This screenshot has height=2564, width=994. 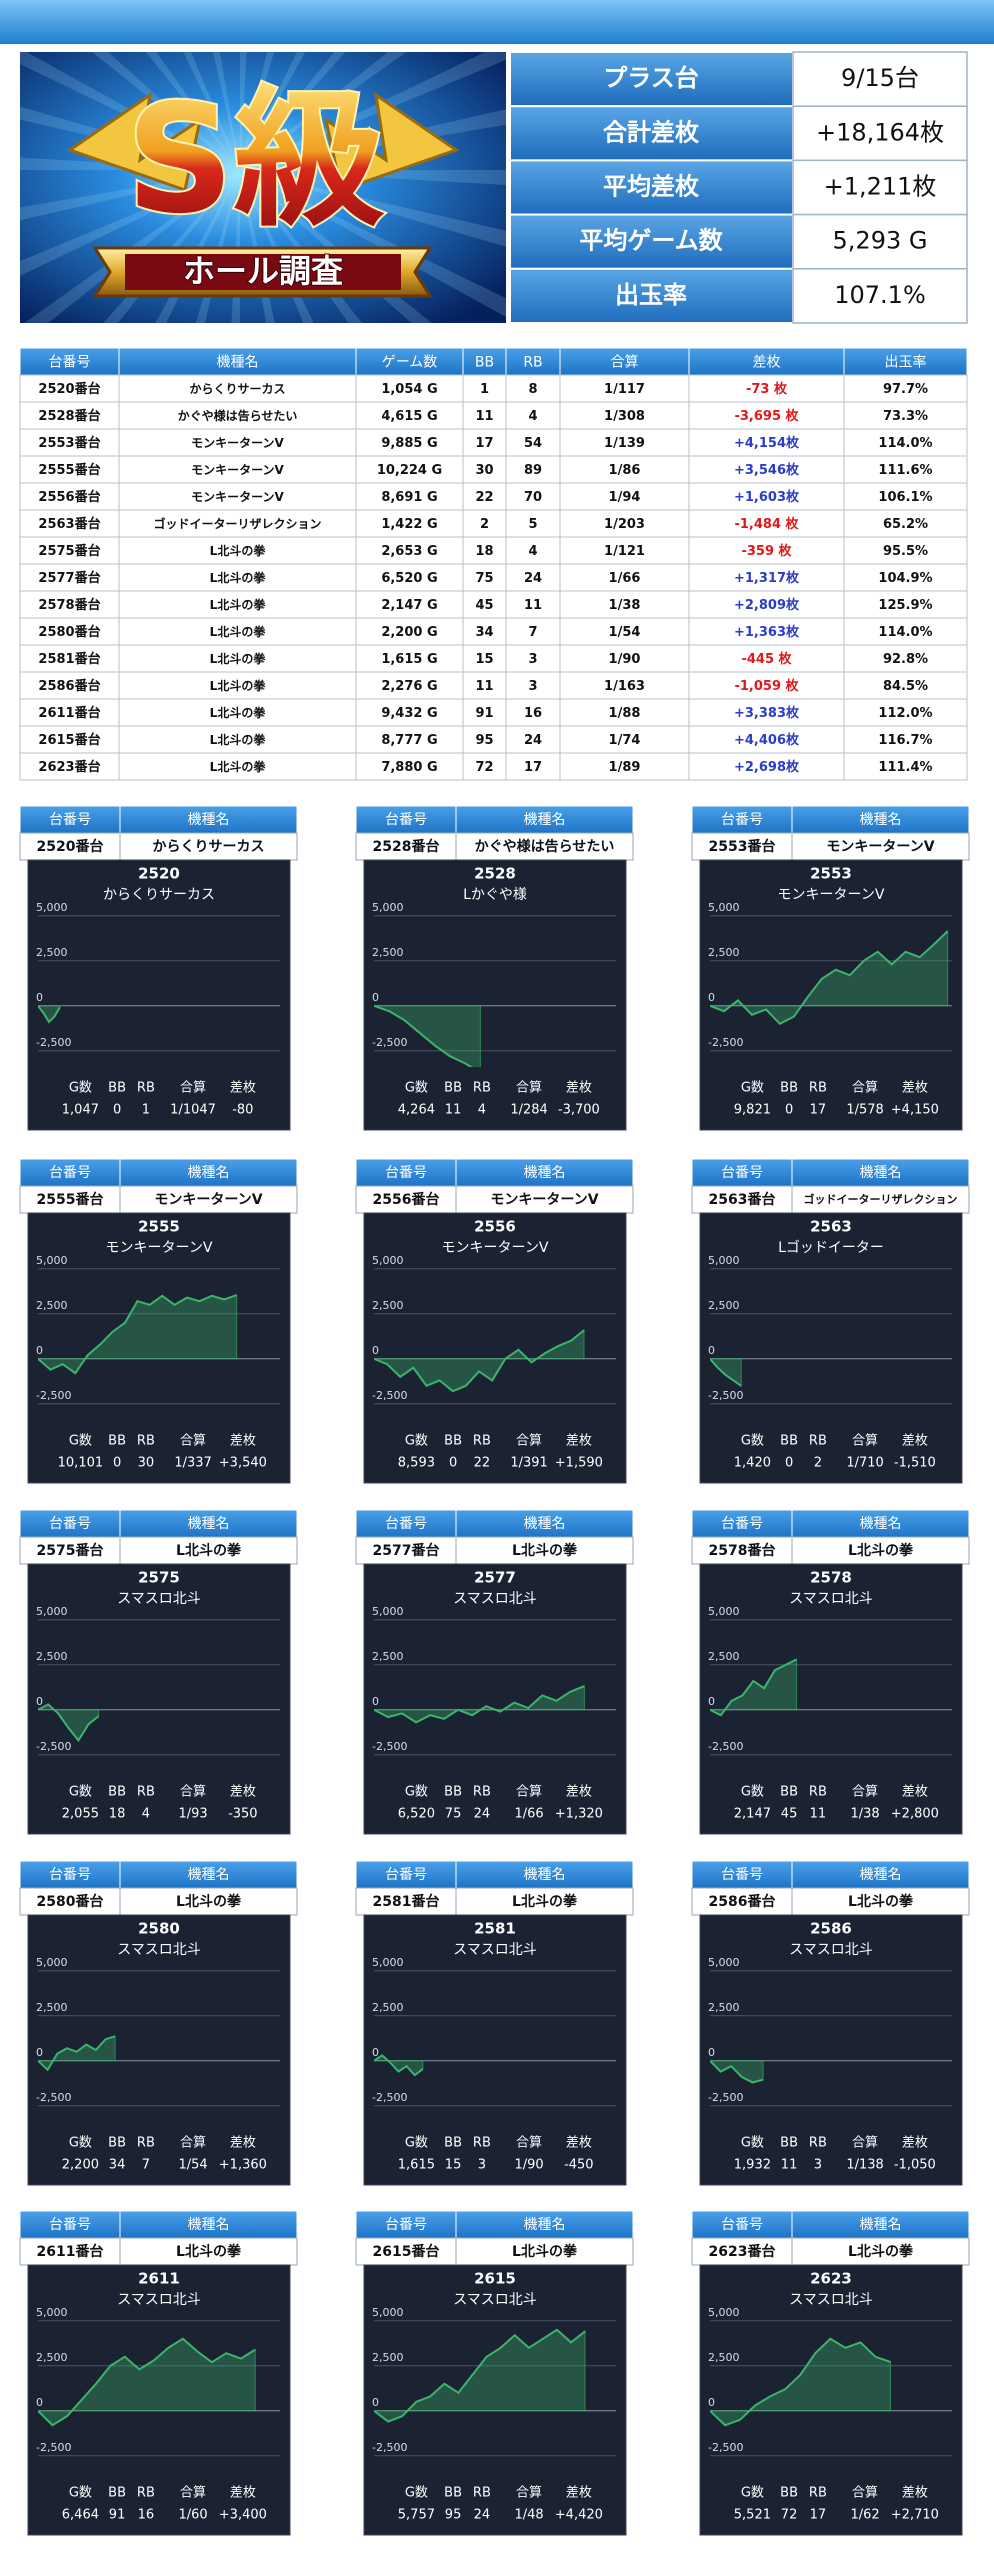 I want to click on table-text: -359 枚, so click(x=766, y=551).